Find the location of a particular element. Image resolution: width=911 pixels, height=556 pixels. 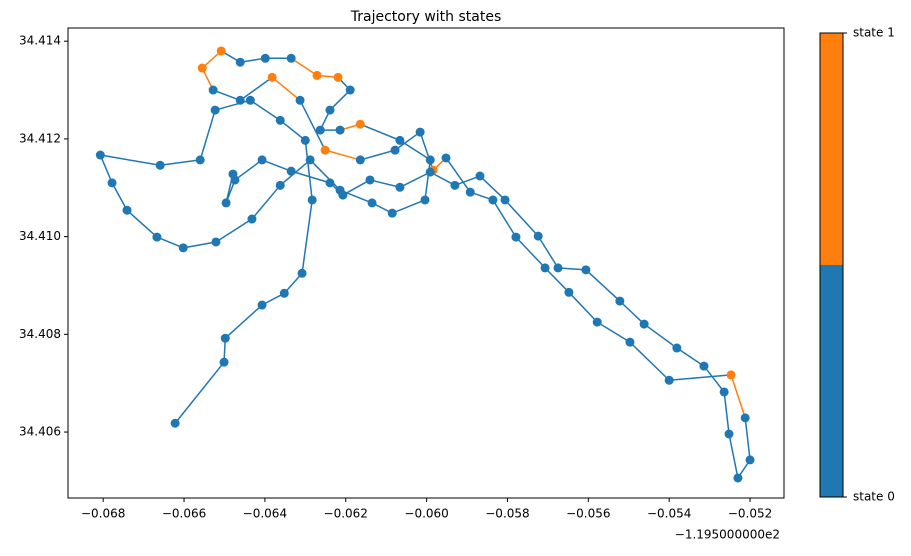

colorbar-segment is located at coordinates (831, 149).